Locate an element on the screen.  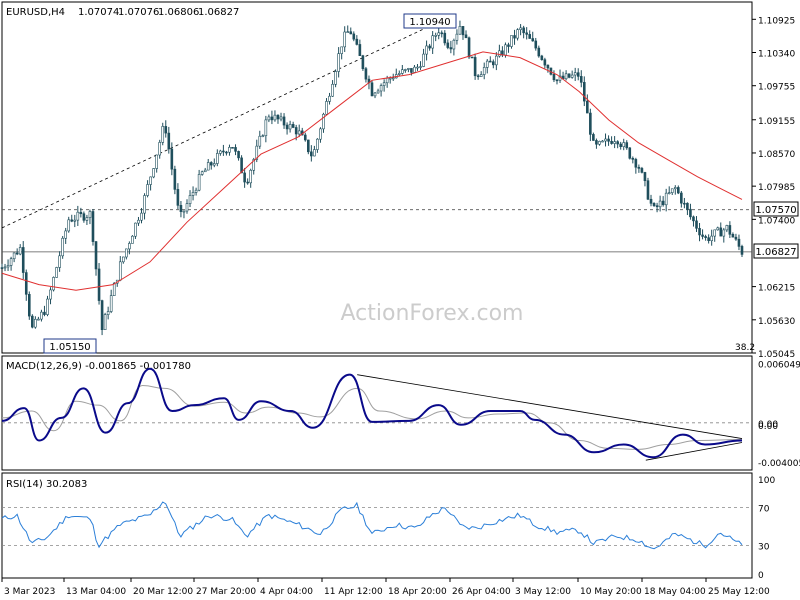
current-price-callout: 1.06827 is located at coordinates (776, 251).